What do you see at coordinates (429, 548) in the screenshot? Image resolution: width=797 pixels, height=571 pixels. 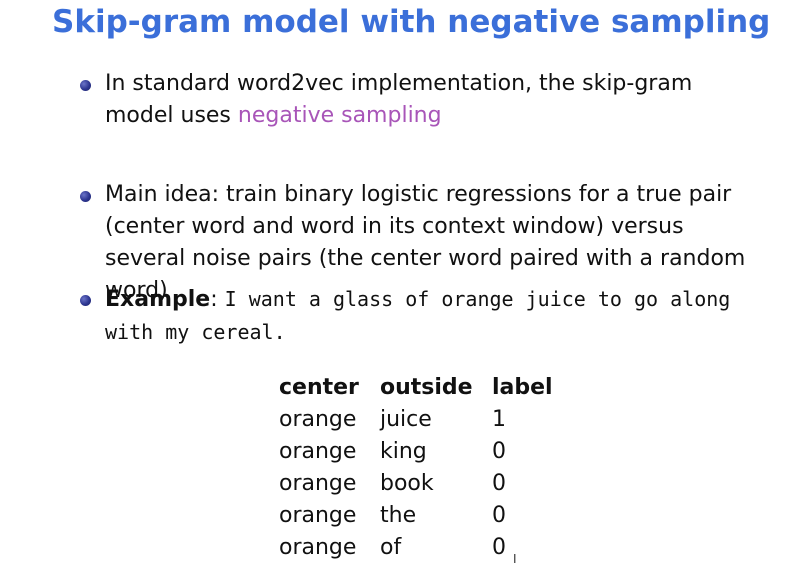 I see `table-row: orange of 0` at bounding box center [429, 548].